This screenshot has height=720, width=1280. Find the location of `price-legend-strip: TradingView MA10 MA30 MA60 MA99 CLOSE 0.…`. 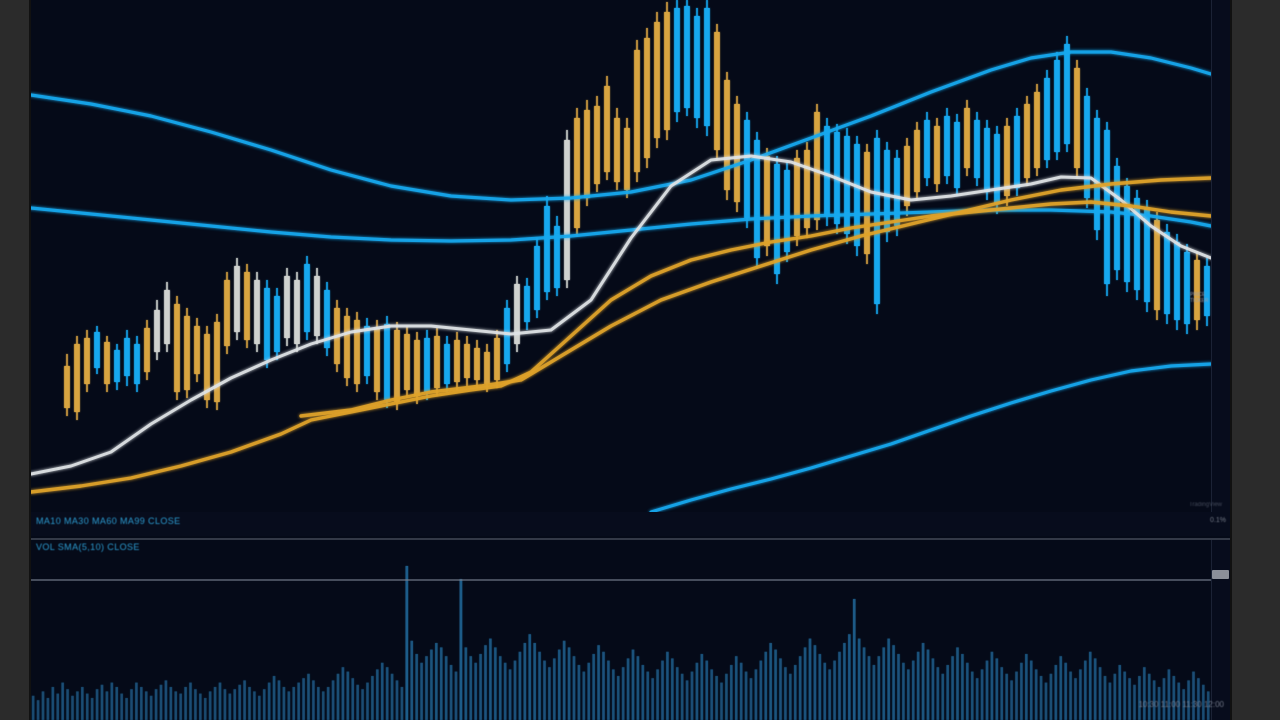

price-legend-strip: TradingView MA10 MA30 MA60 MA99 CLOSE 0.… is located at coordinates (630, 519).